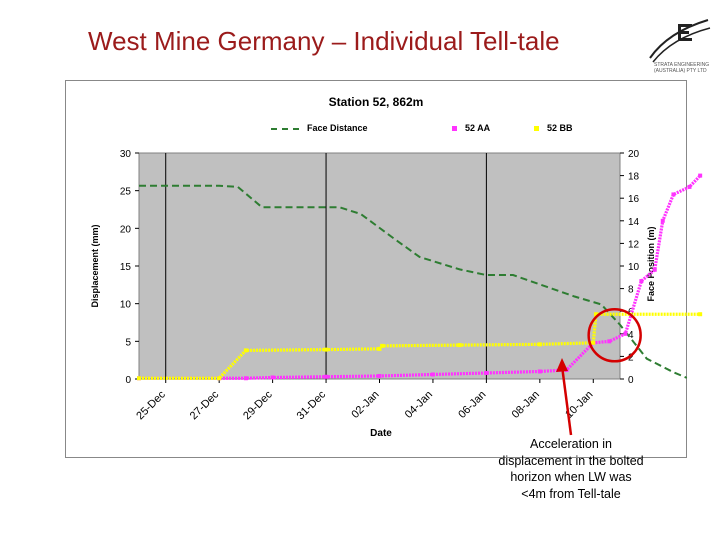 The height and width of the screenshot is (540, 720). Describe the element at coordinates (631, 380) in the screenshot. I see `y2-tick-label: 0` at that location.